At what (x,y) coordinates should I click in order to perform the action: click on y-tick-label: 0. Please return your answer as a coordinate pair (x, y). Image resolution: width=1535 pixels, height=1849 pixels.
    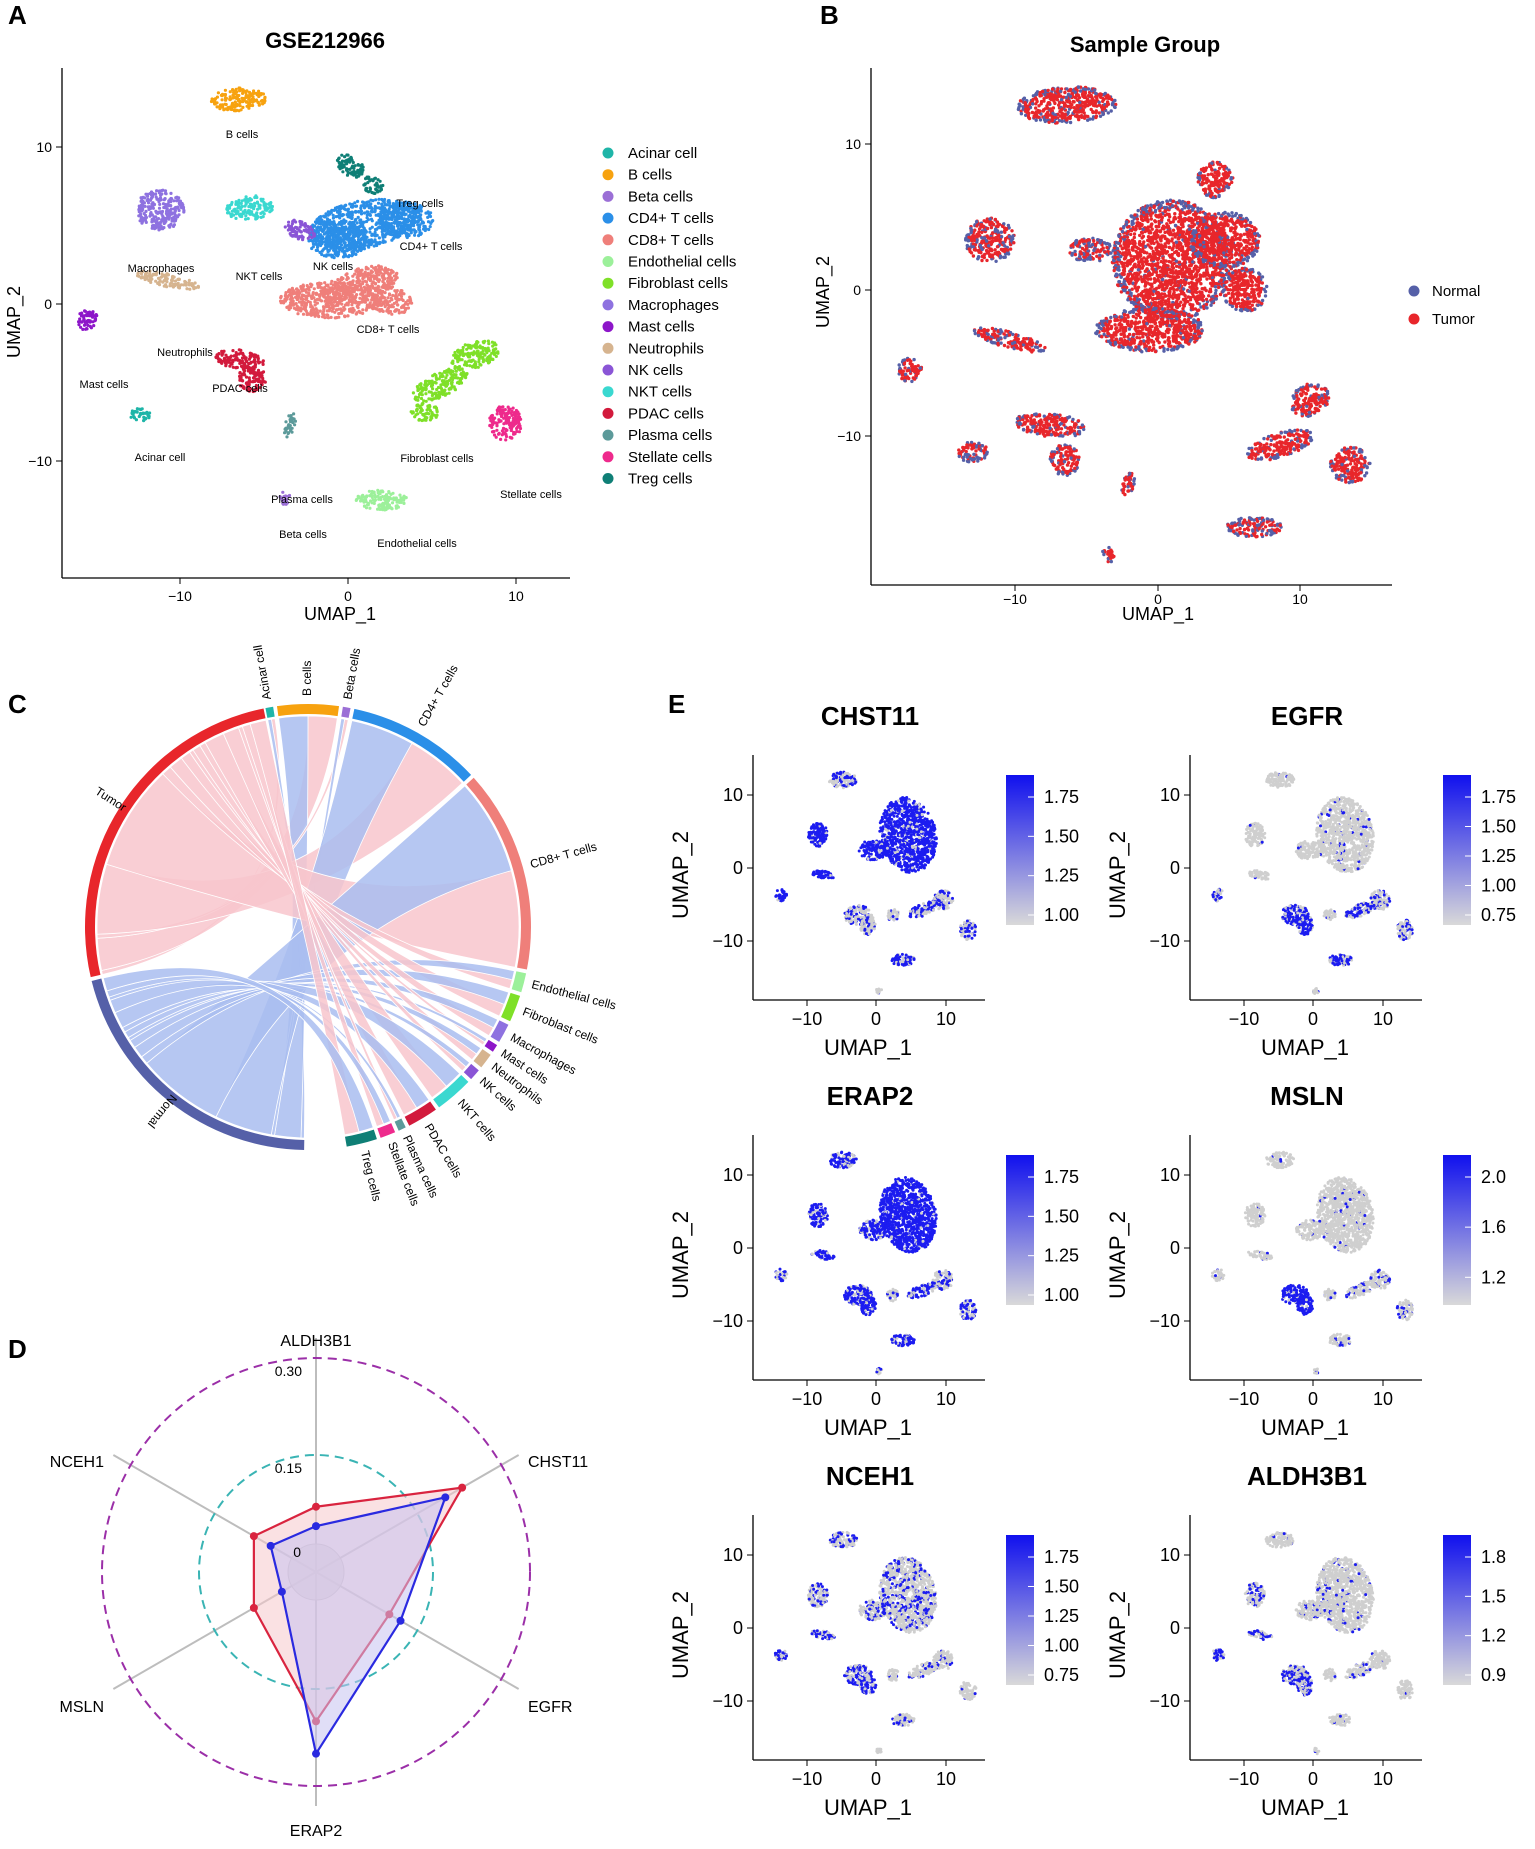
    Looking at the image, I should click on (48, 304).